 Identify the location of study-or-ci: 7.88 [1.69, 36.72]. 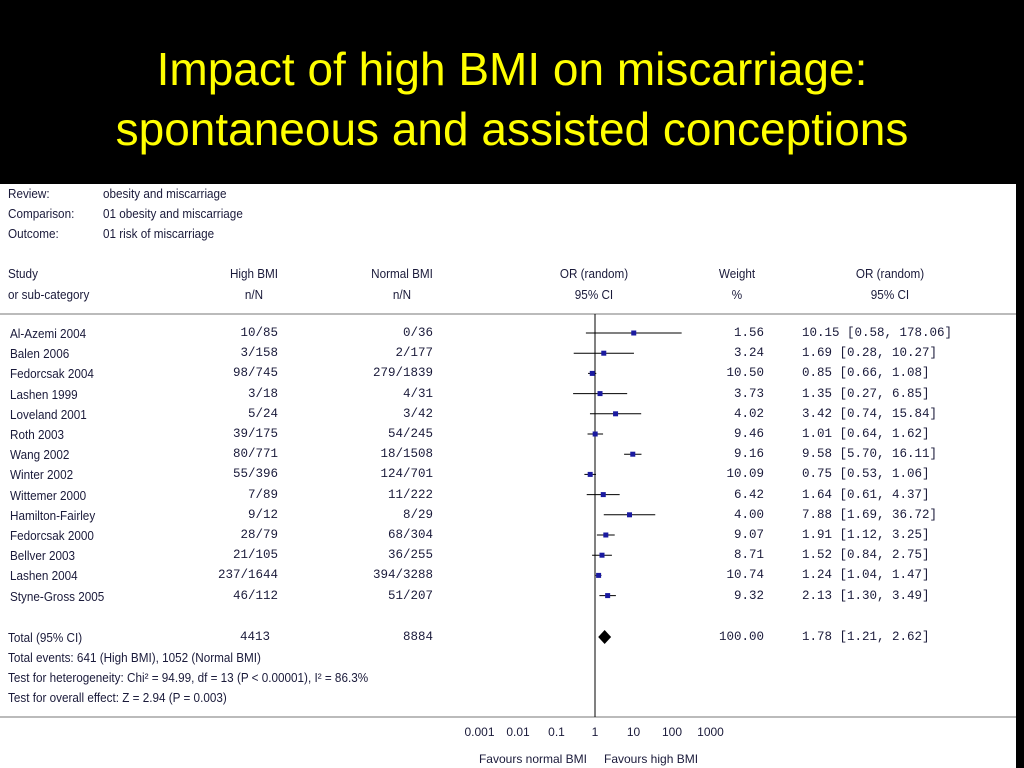
(870, 514).